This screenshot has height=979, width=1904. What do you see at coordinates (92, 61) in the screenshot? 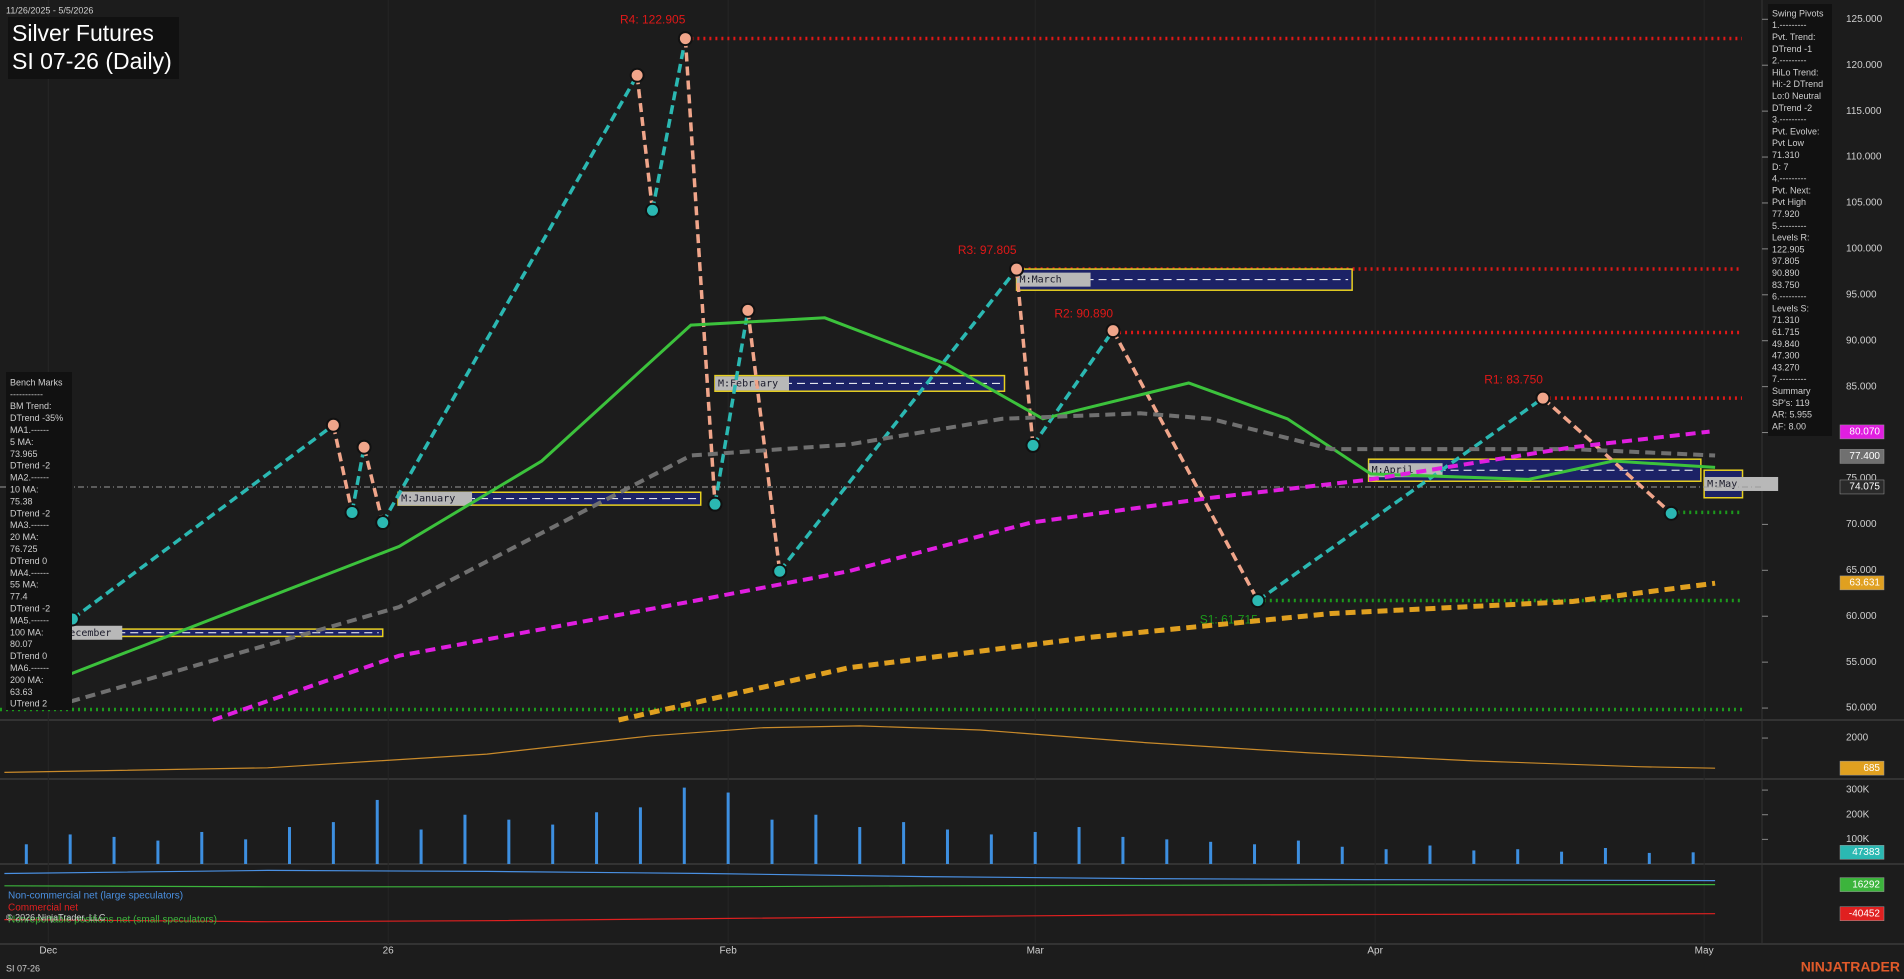
I see `chart-subtitle: SI 07-26 (Daily)` at bounding box center [92, 61].